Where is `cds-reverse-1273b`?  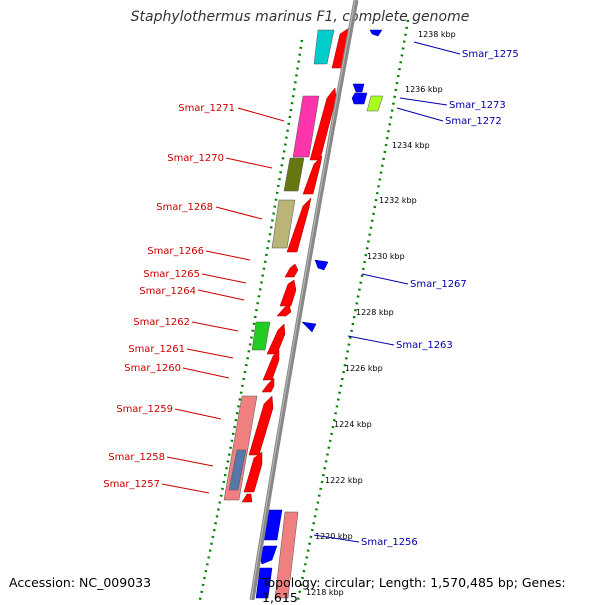 cds-reverse-1273b is located at coordinates (359, 98).